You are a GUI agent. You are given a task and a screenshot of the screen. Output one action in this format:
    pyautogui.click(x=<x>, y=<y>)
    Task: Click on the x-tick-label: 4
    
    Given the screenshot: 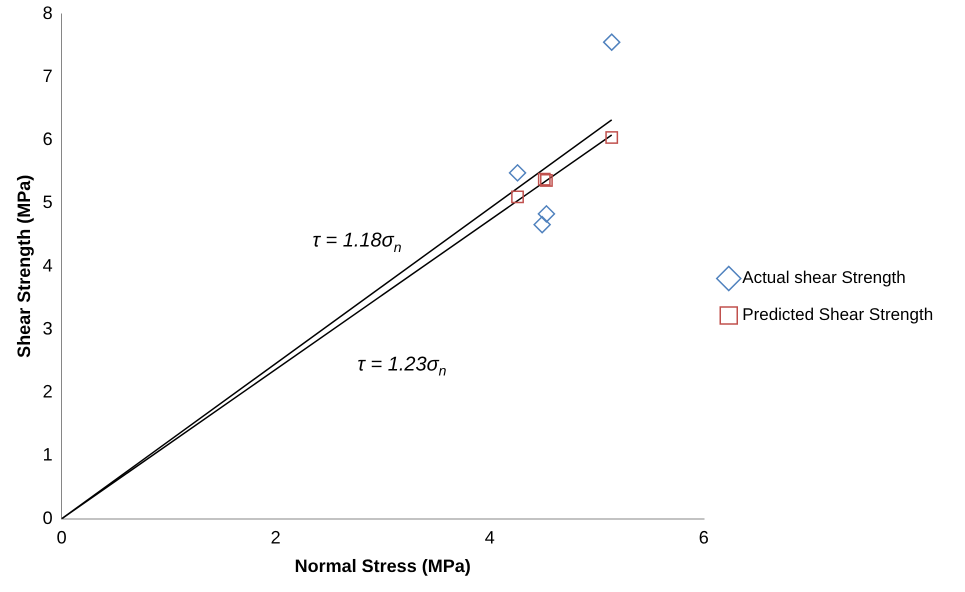 What is the action you would take?
    pyautogui.click(x=489, y=538)
    